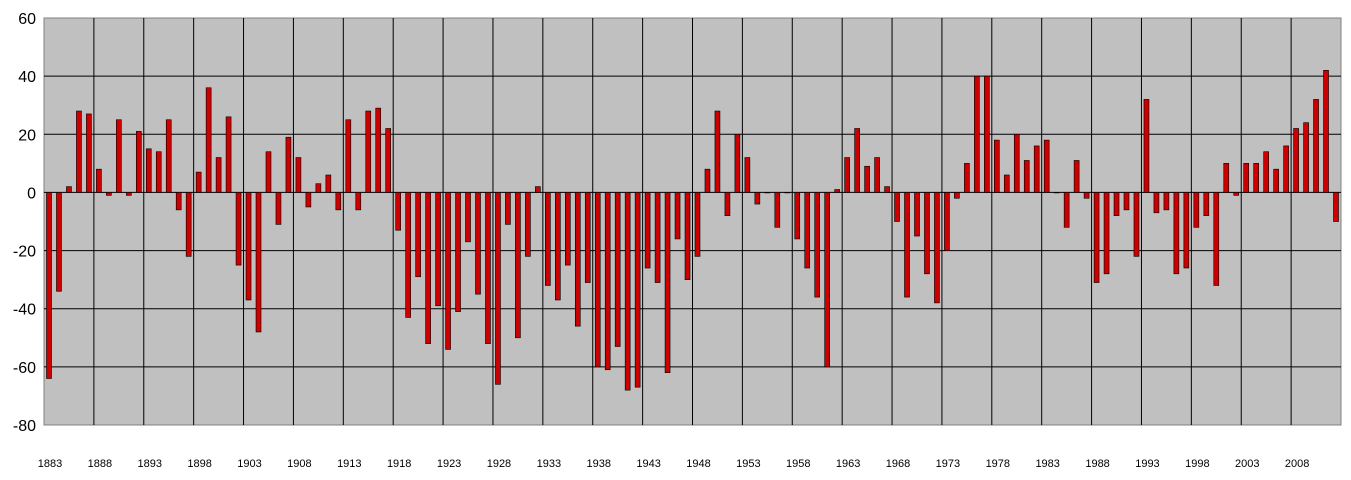 The width and height of the screenshot is (1351, 480). I want to click on x-tick-label: 1973, so click(948, 464).